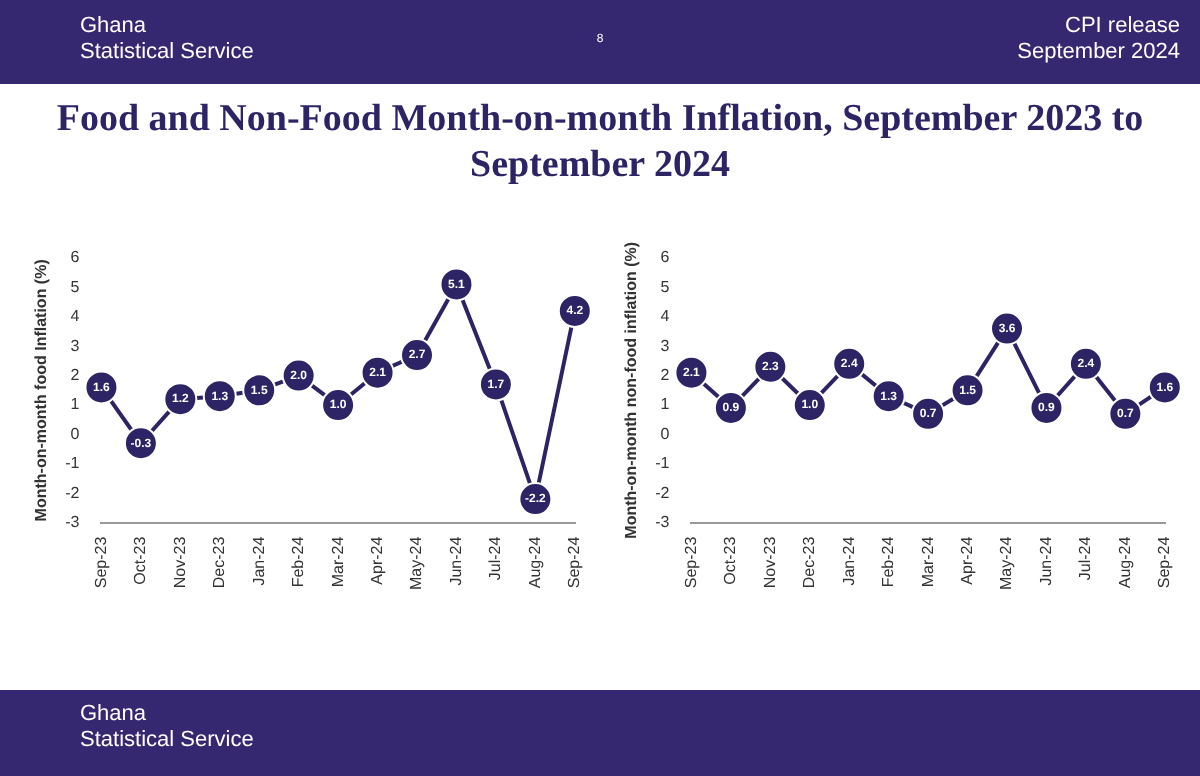 This screenshot has height=776, width=1200. What do you see at coordinates (600, 142) in the screenshot?
I see `chart-title: Food and Non-Food Month-on-month Inflation, September 2023 to September 2024` at bounding box center [600, 142].